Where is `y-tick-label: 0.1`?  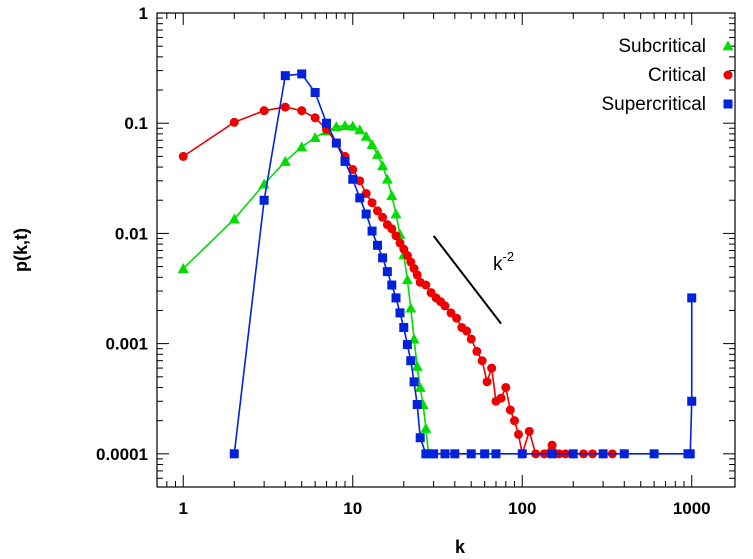 y-tick-label: 0.1 is located at coordinates (136, 123).